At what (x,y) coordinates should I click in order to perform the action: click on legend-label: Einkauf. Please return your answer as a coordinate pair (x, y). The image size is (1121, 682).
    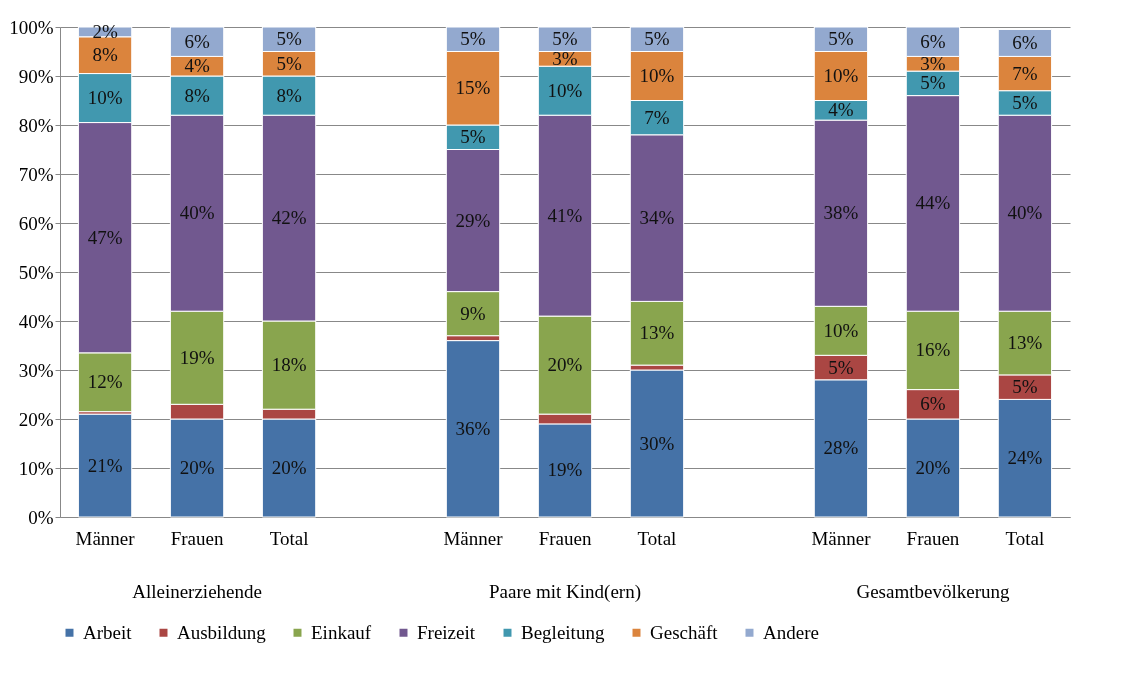
    Looking at the image, I should click on (341, 632).